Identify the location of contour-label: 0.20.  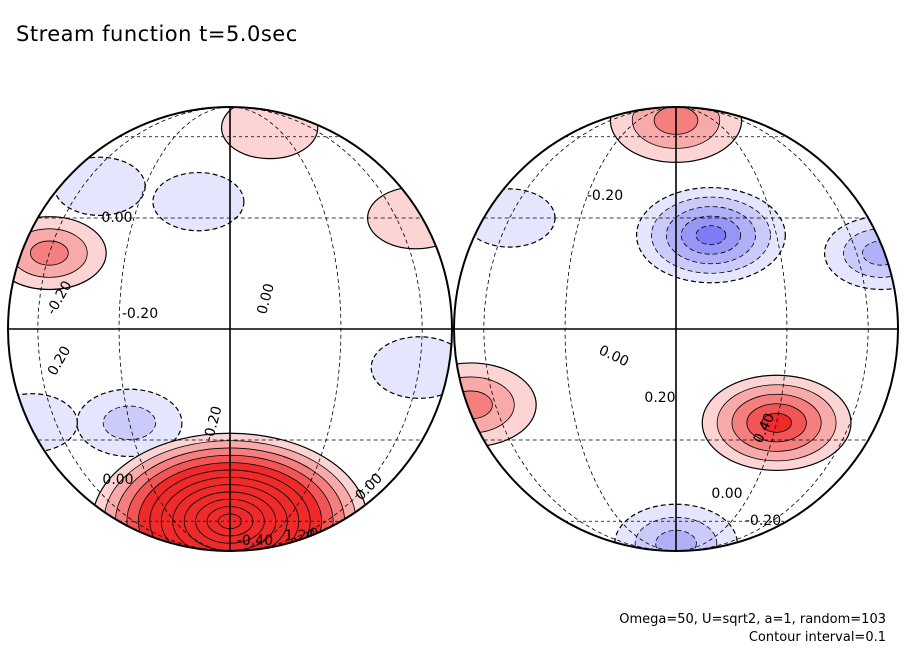
(659, 398).